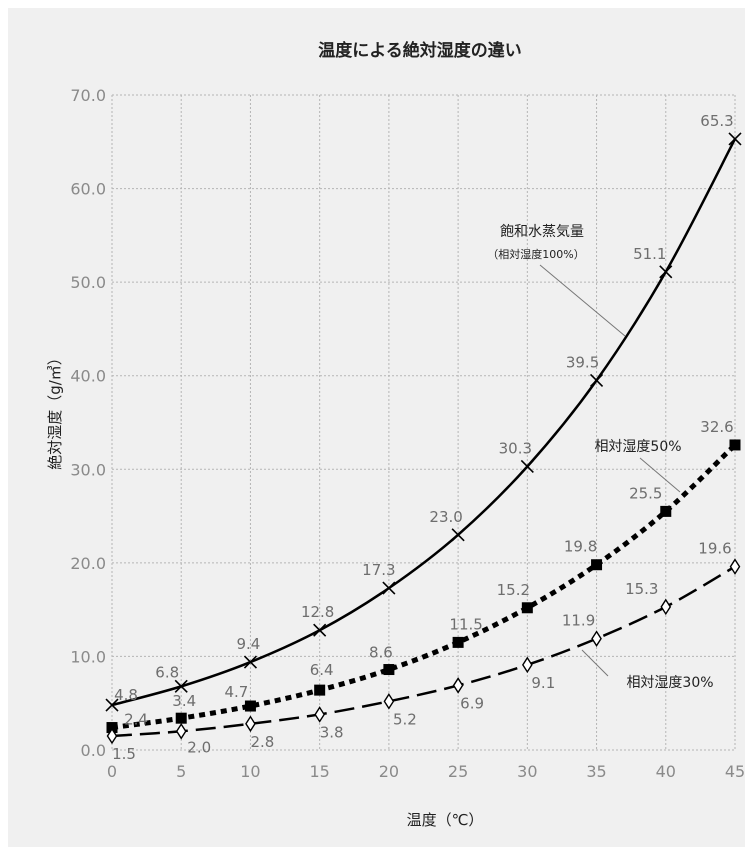 This screenshot has height=847, width=745. What do you see at coordinates (167, 672) in the screenshot?
I see `data-label-saturated: 6.8` at bounding box center [167, 672].